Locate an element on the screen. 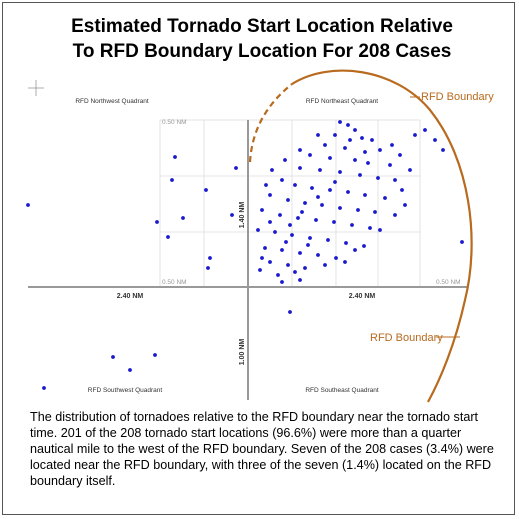 The image size is (519, 519). quadrant-label: RFD Southeast Quadrant is located at coordinates (342, 390).